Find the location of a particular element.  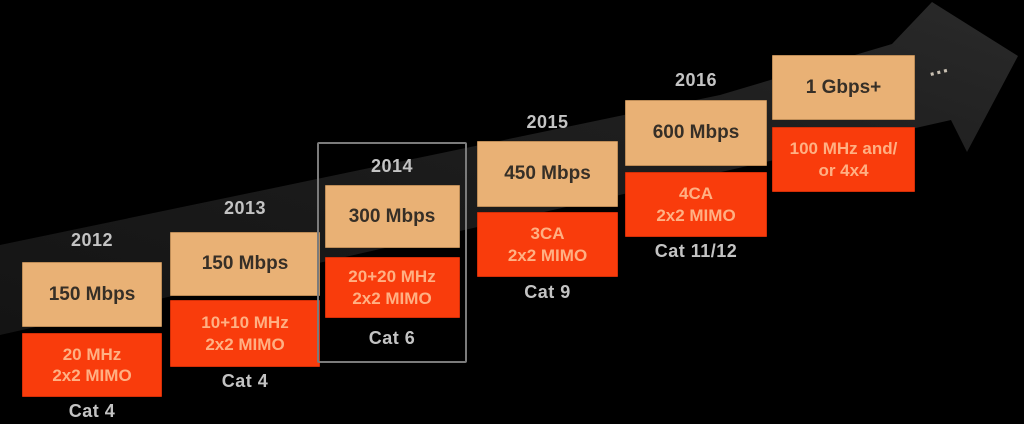

year-label: 2013 is located at coordinates (245, 208).